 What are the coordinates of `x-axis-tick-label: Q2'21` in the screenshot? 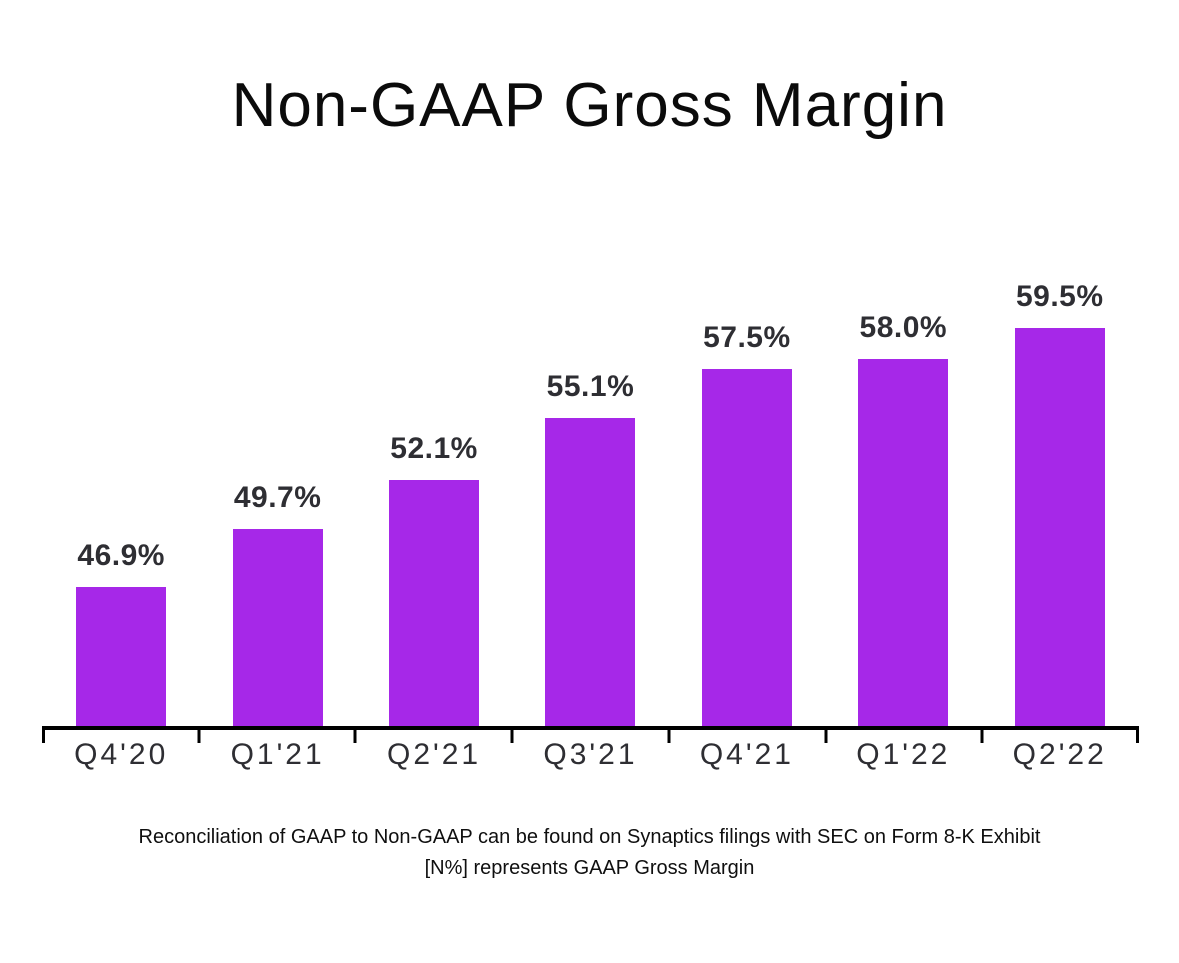 It's located at (434, 754).